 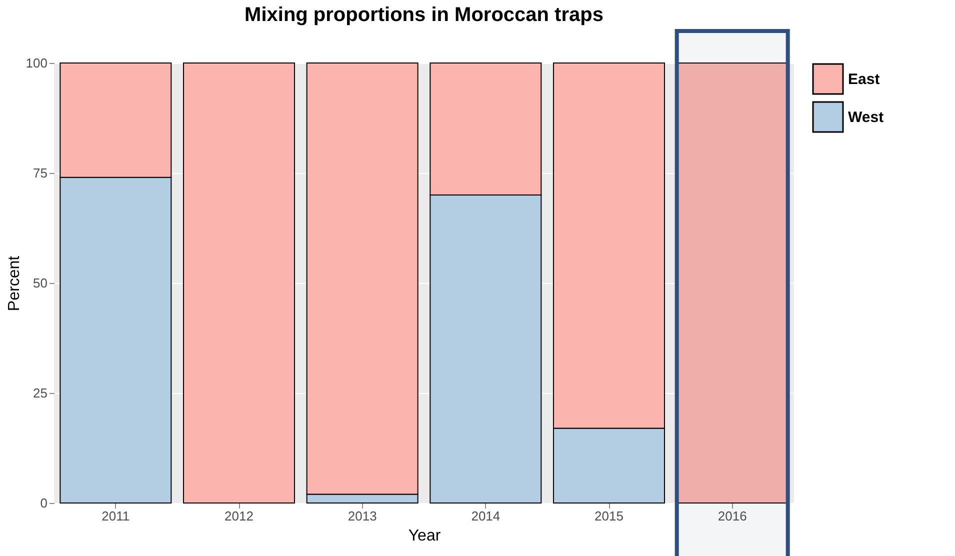 I want to click on legend-label: East, so click(x=864, y=79).